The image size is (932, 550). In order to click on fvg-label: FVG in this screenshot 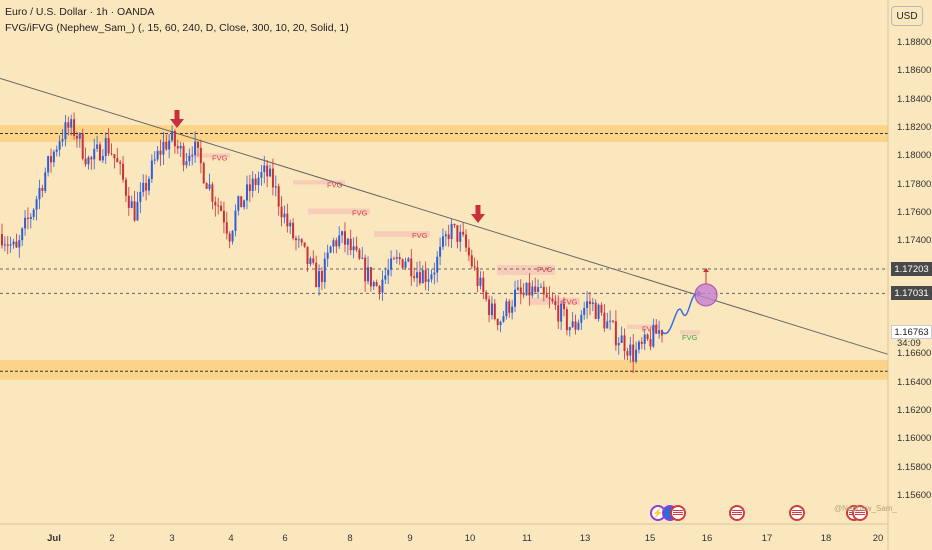, I will do `click(335, 184)`.